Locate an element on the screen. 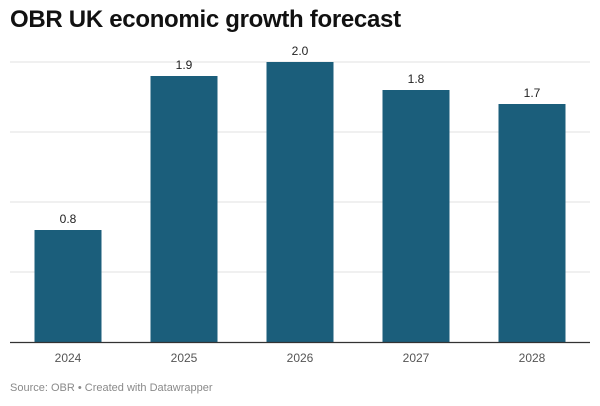  data-label-2026: 2.0 is located at coordinates (300, 51).